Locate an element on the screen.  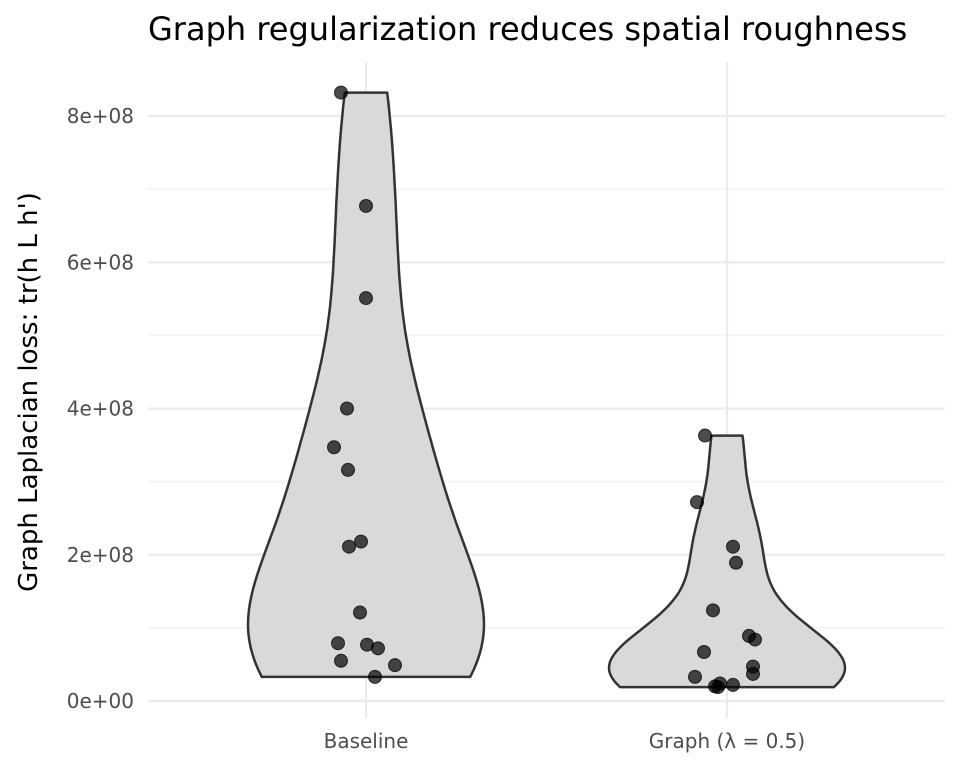
y-axis-ticks: 0e+00 2e+08 4e+08 6e+08 8e+08 is located at coordinates (100, 408).